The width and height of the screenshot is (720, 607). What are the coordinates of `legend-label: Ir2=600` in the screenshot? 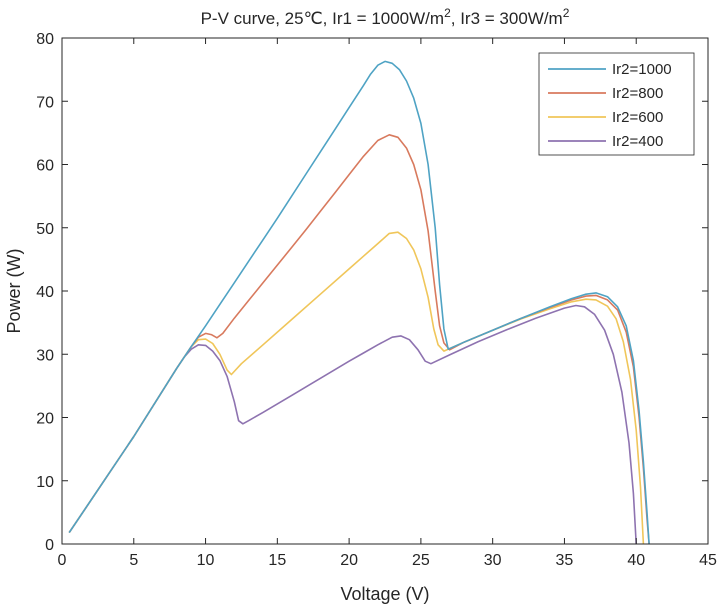 It's located at (637, 117).